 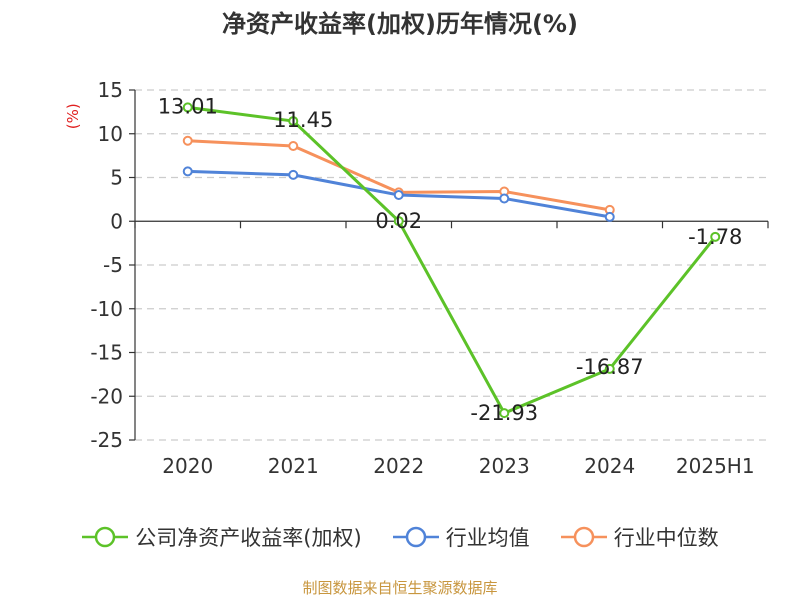 What do you see at coordinates (187, 466) in the screenshot?
I see `x-tick-label: 2020` at bounding box center [187, 466].